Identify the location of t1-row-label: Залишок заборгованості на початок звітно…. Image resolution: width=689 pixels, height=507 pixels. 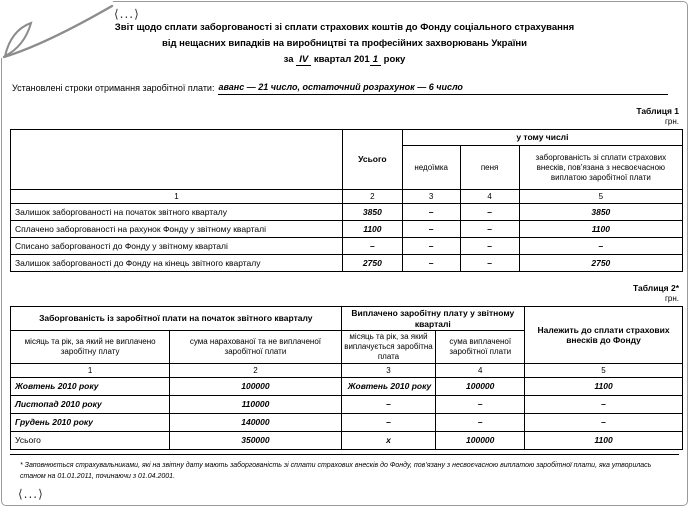
(176, 212).